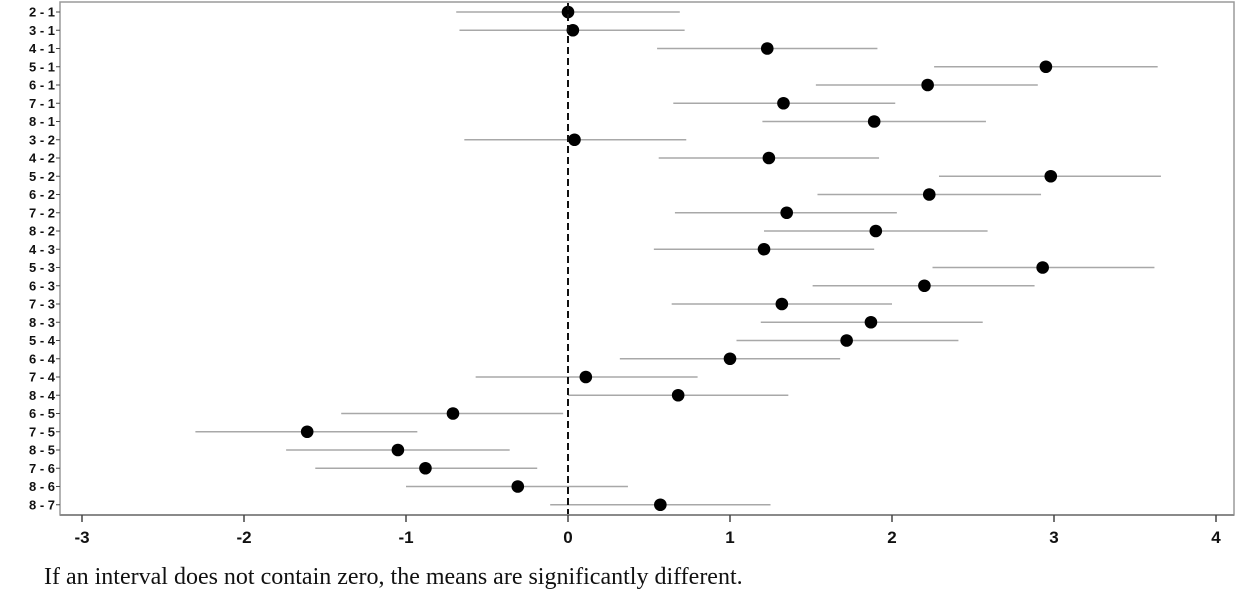 This screenshot has height=605, width=1248. What do you see at coordinates (42, 340) in the screenshot?
I see `y-tick-label: 5 - 4` at bounding box center [42, 340].